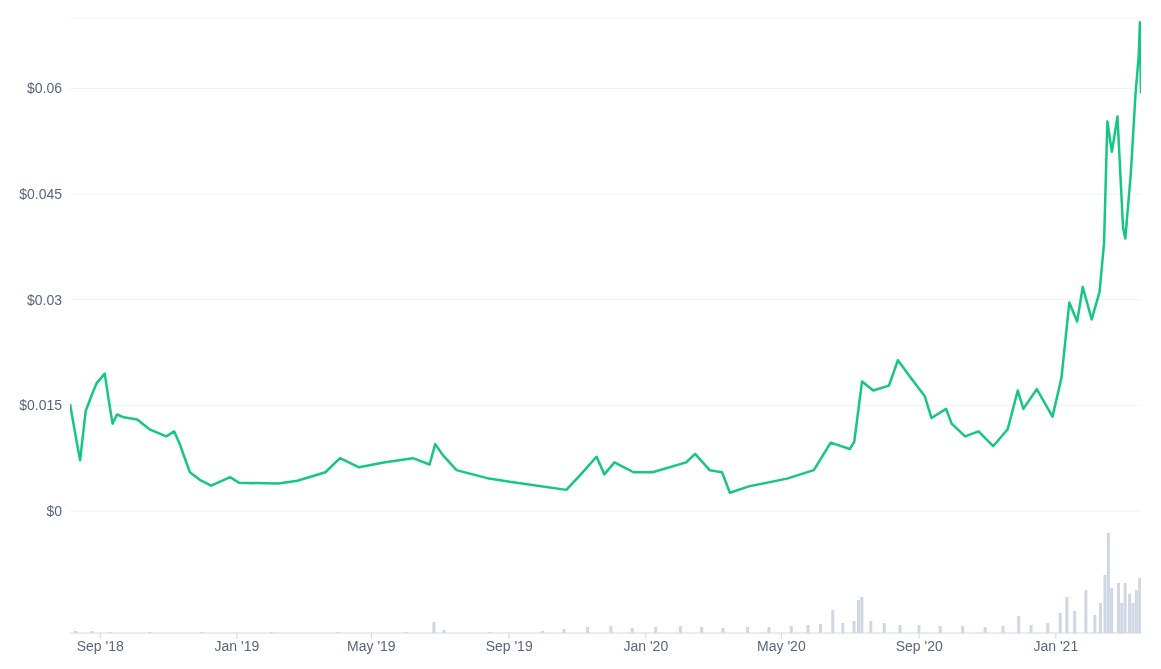 The height and width of the screenshot is (669, 1161). I want to click on x-tick-label: Jan '20, so click(646, 645).